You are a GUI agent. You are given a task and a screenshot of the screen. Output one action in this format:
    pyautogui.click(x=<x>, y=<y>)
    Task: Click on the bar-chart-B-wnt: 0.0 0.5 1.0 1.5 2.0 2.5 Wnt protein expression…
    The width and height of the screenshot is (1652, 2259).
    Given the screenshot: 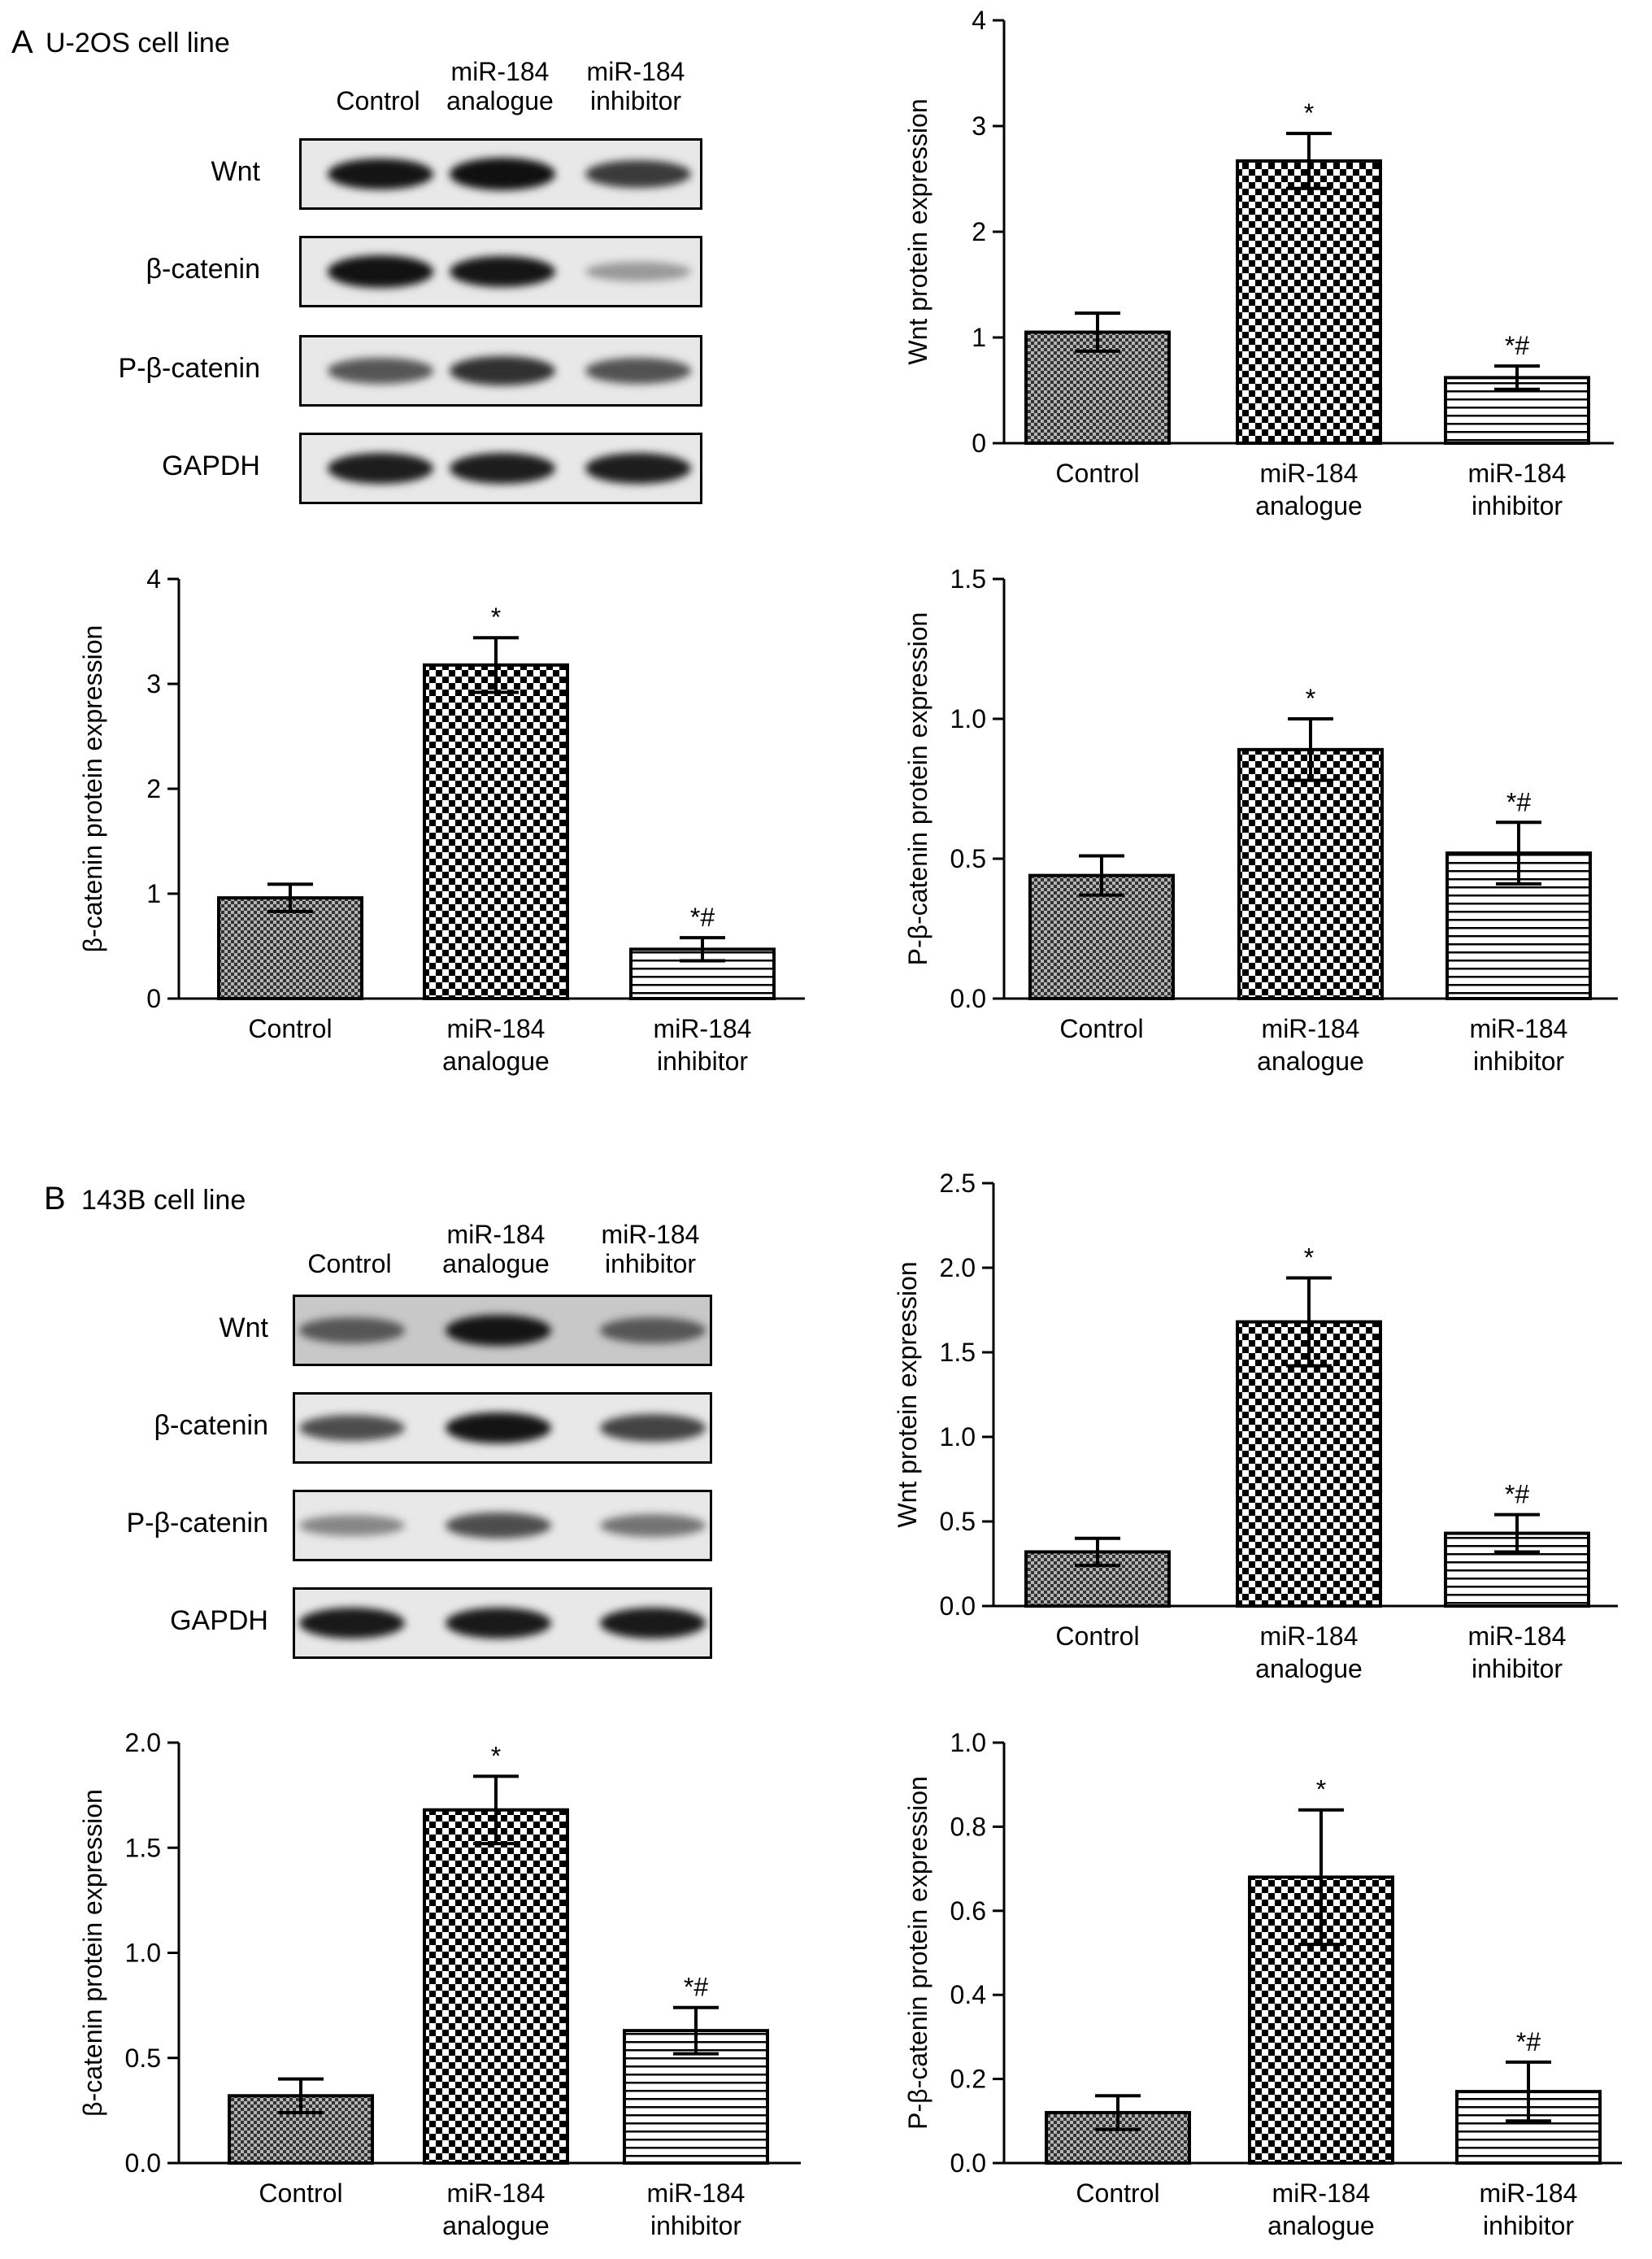 What is the action you would take?
    pyautogui.click(x=1255, y=1426)
    